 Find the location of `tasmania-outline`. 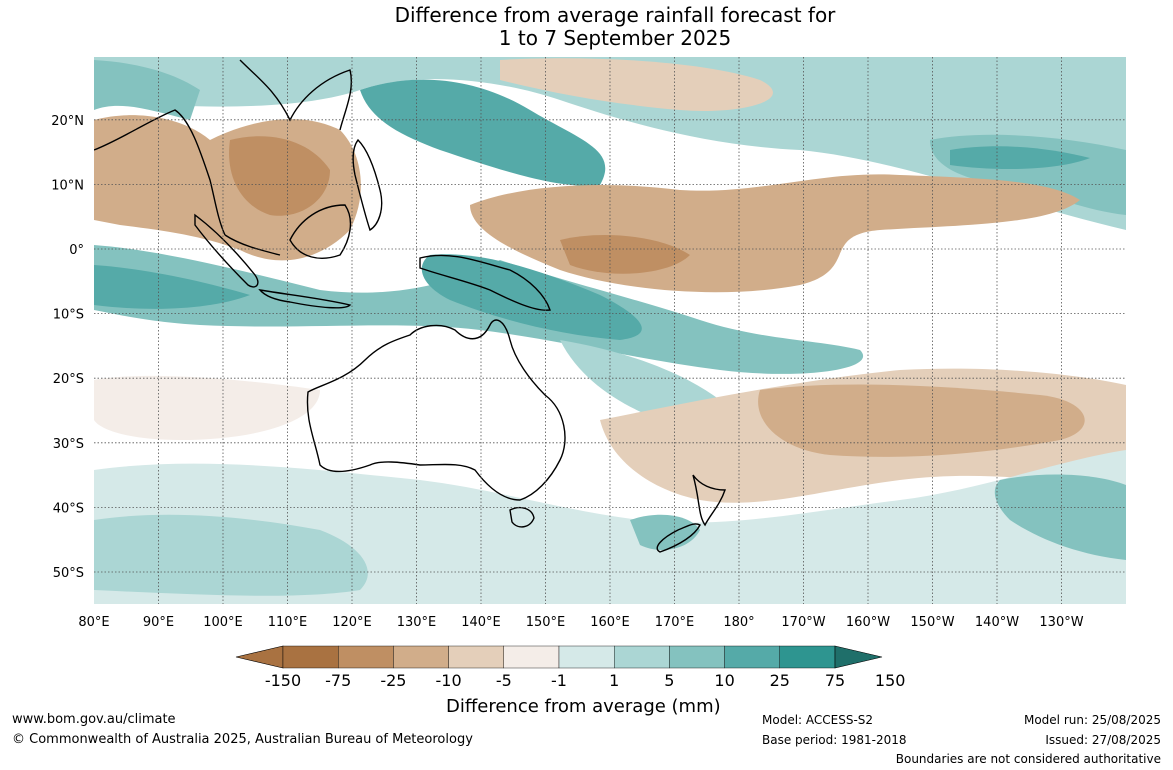

tasmania-outline is located at coordinates (522, 517).